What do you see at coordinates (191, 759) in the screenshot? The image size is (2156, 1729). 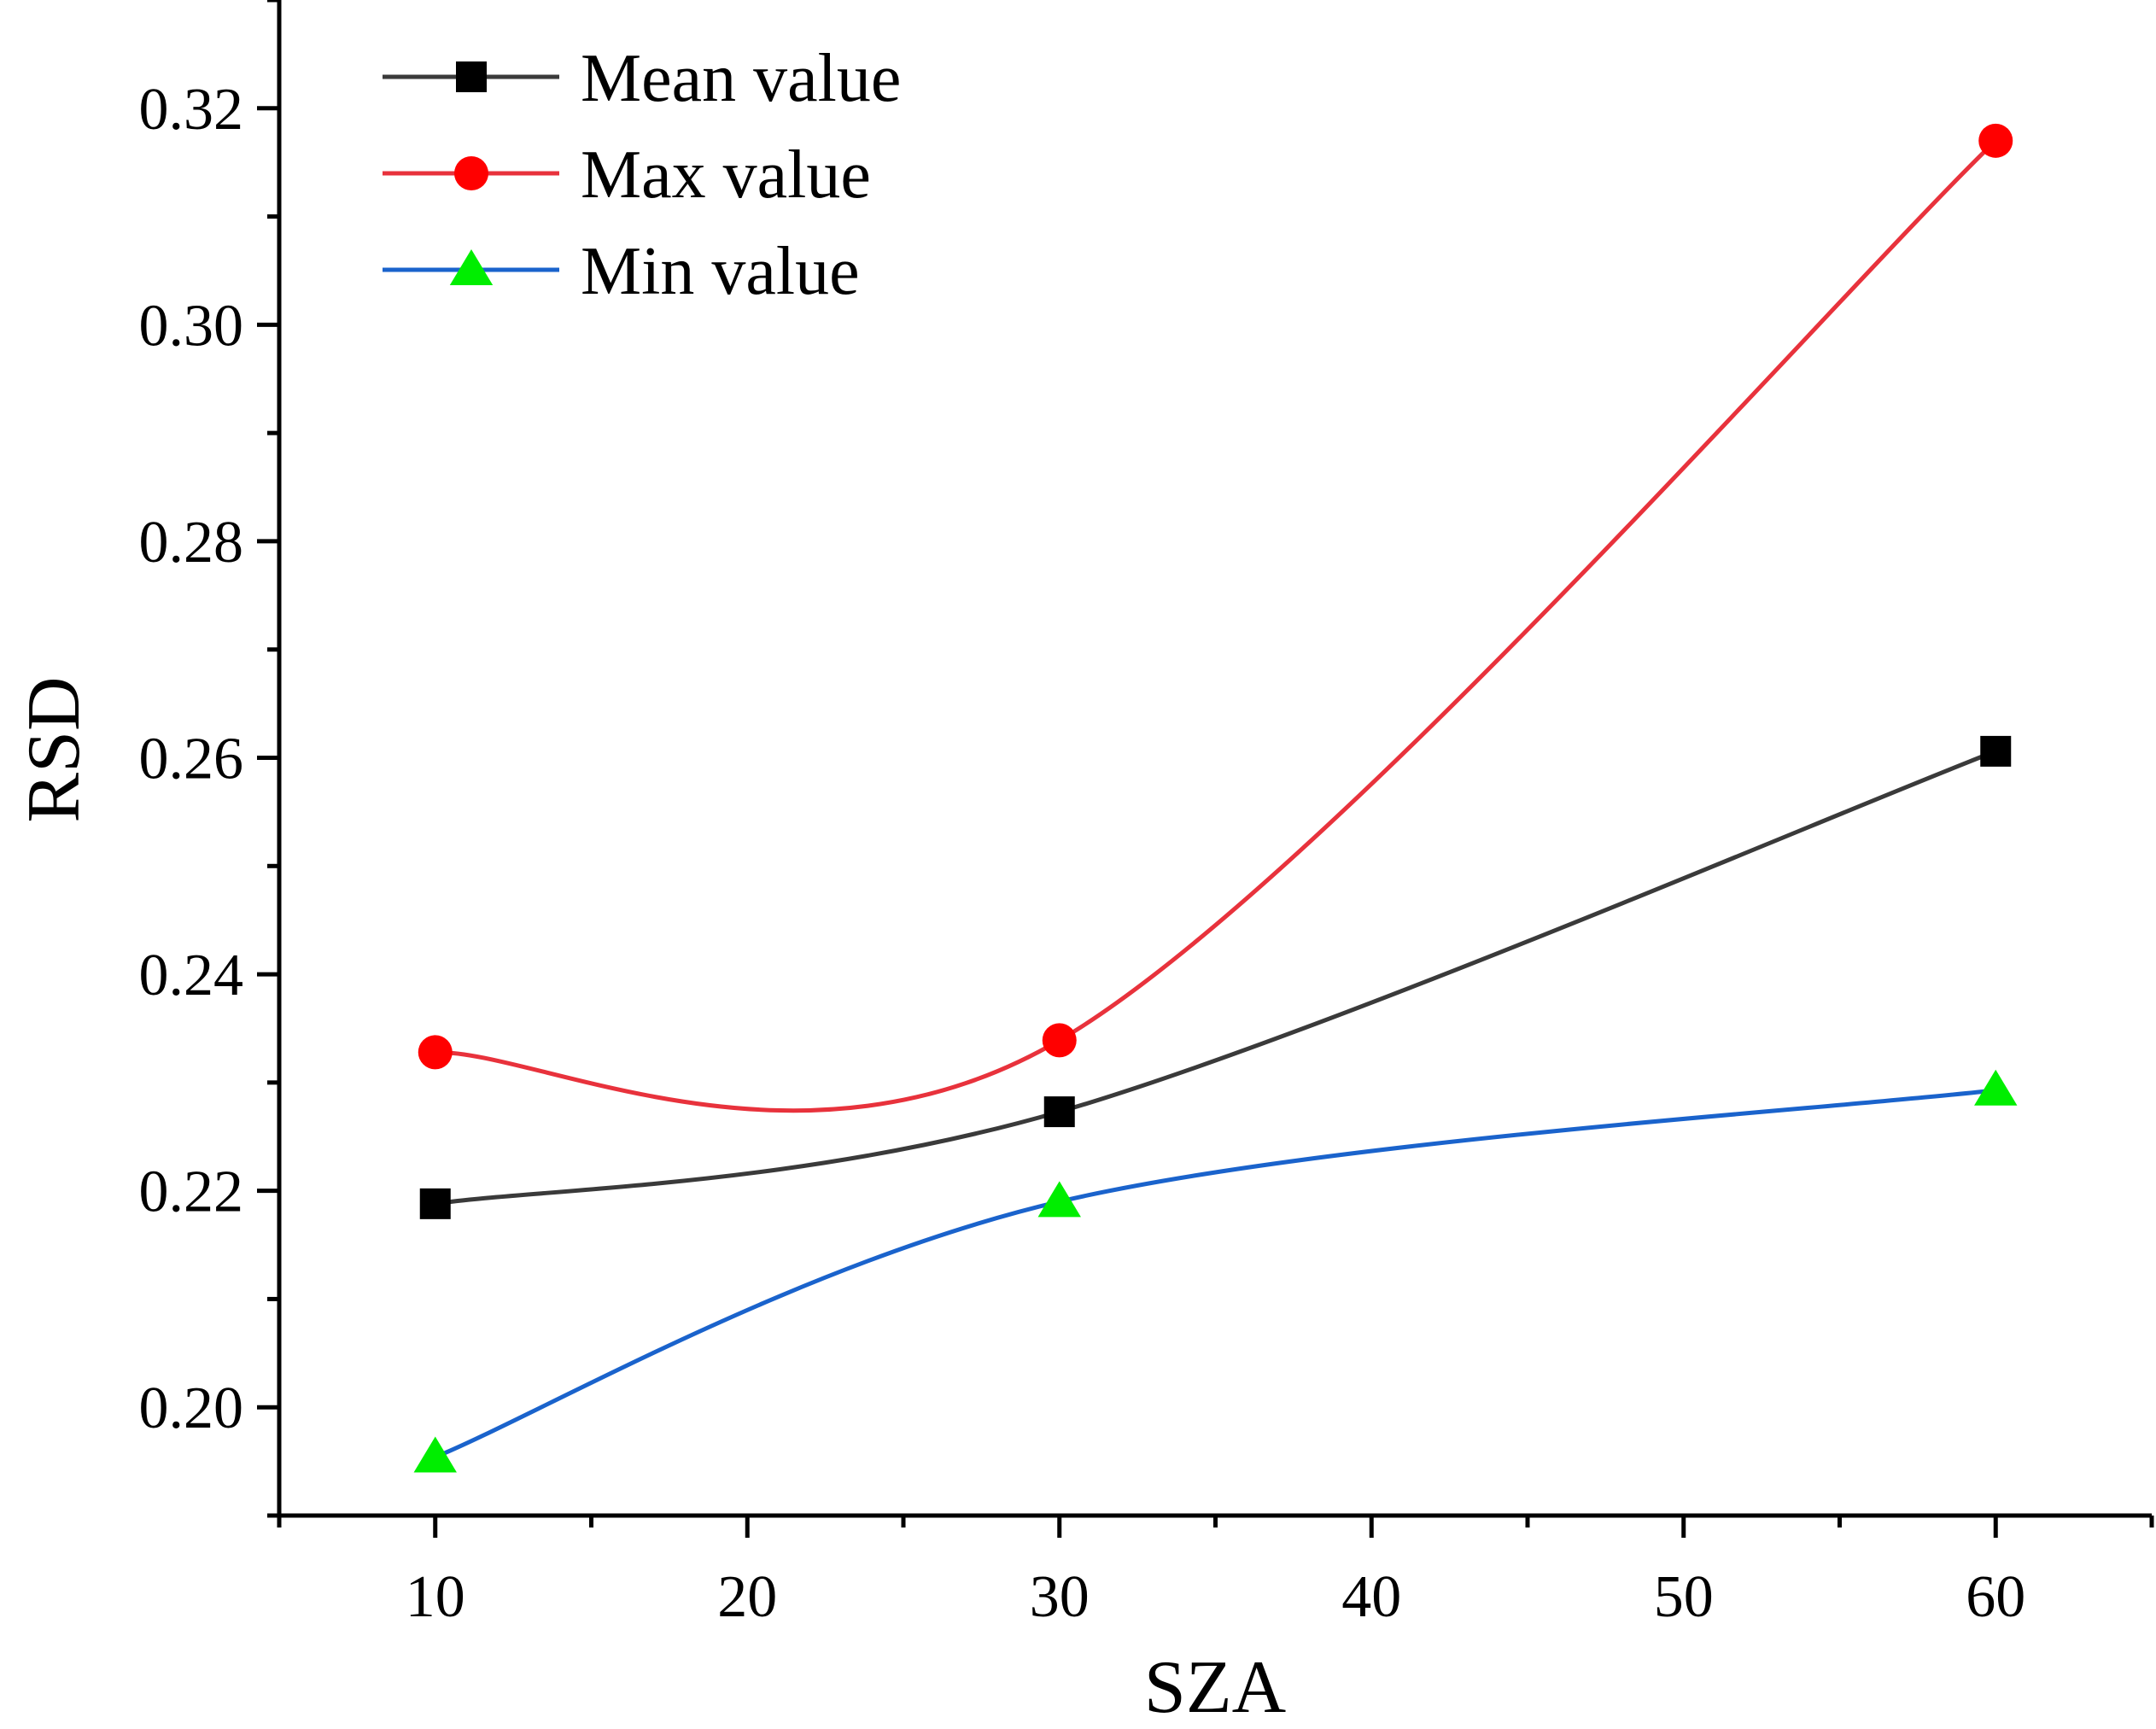 I see `y-tick-label: 0.26` at bounding box center [191, 759].